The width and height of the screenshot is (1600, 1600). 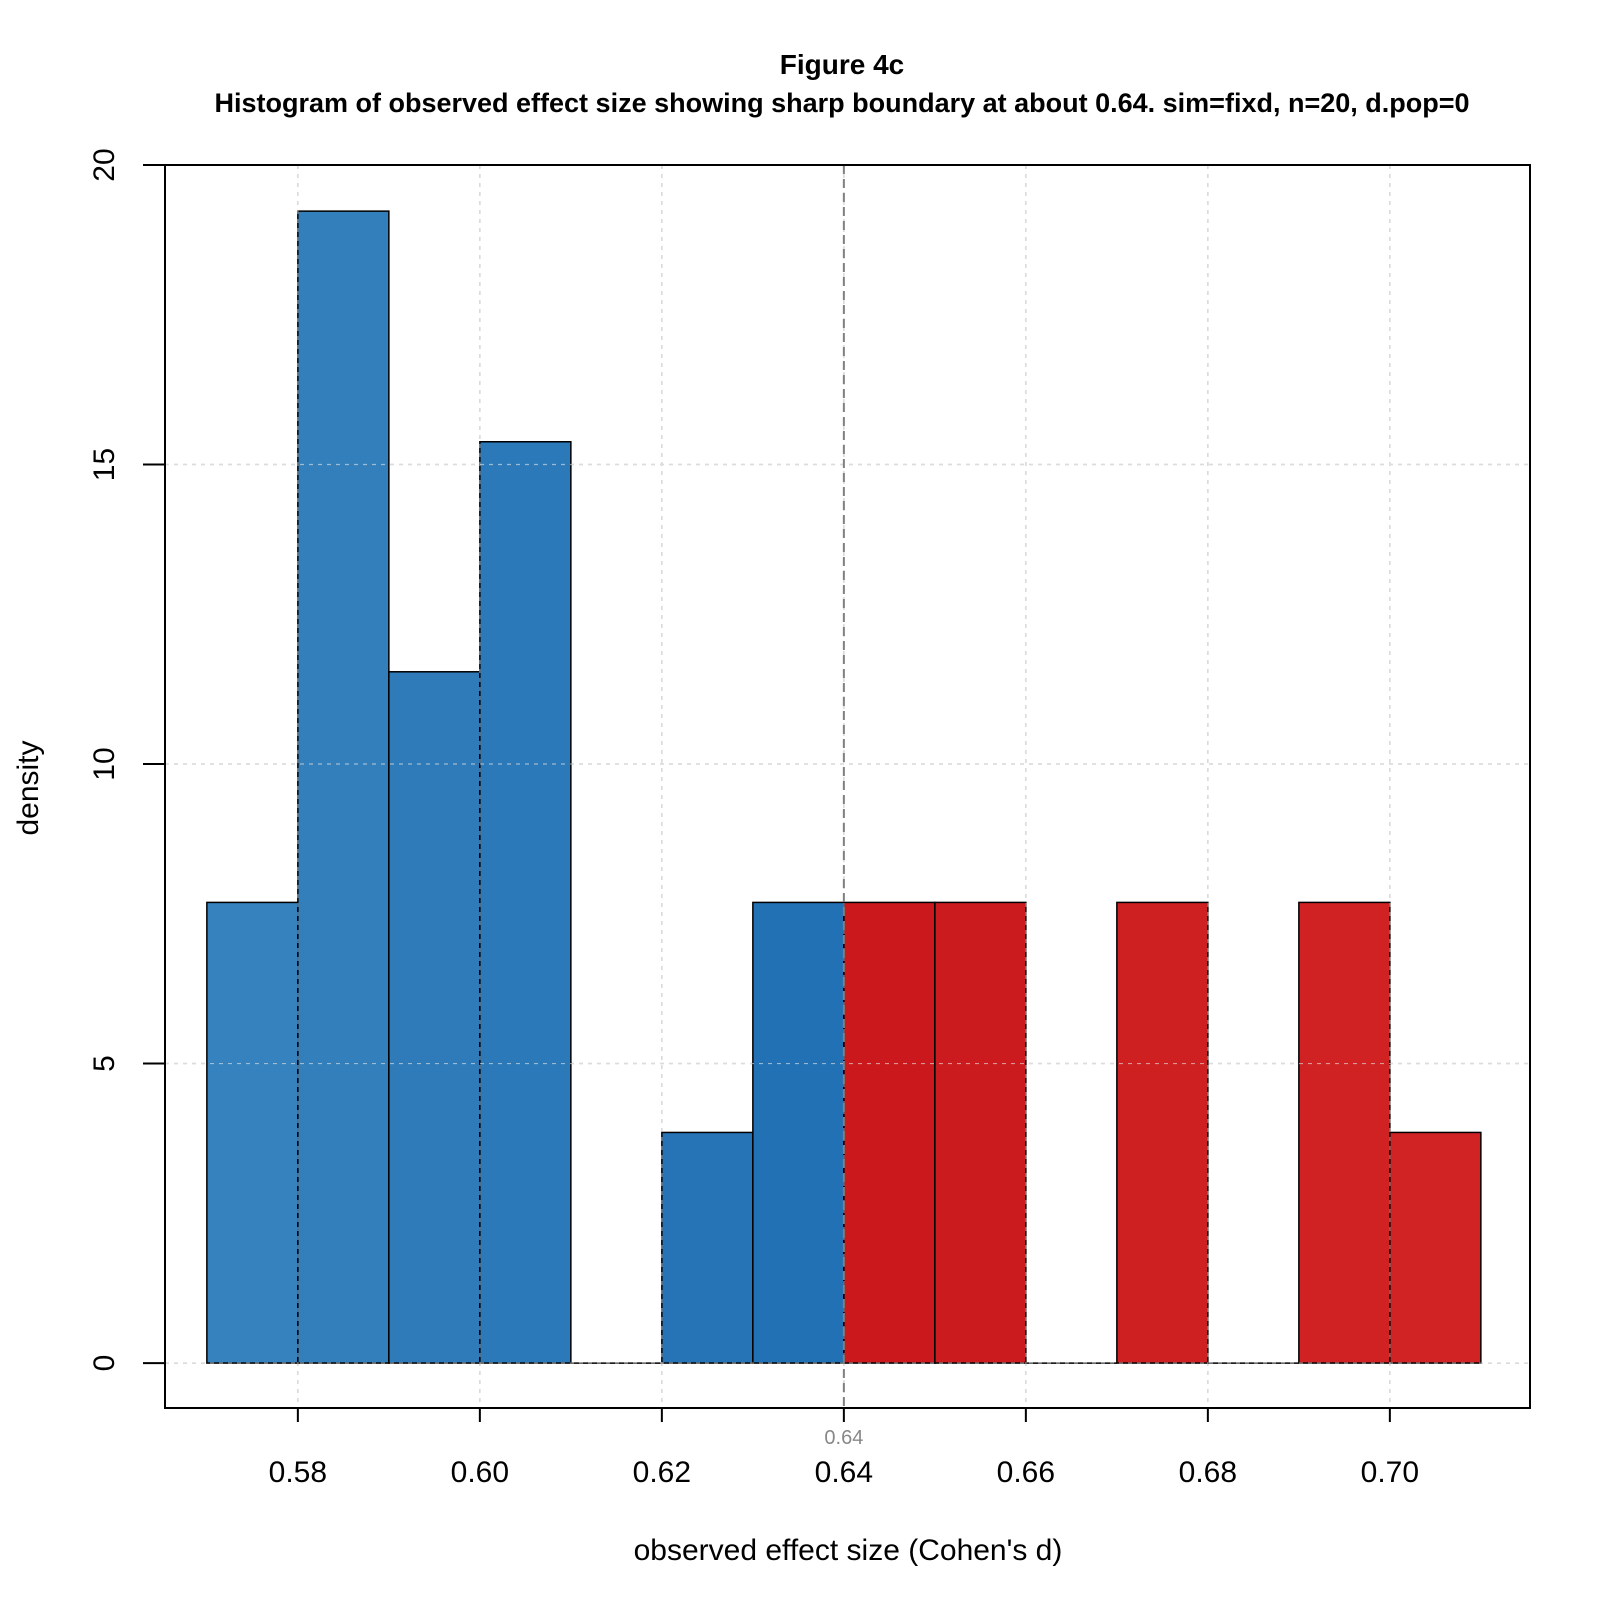 What do you see at coordinates (298, 1472) in the screenshot?
I see `x-tick-label: 0.58` at bounding box center [298, 1472].